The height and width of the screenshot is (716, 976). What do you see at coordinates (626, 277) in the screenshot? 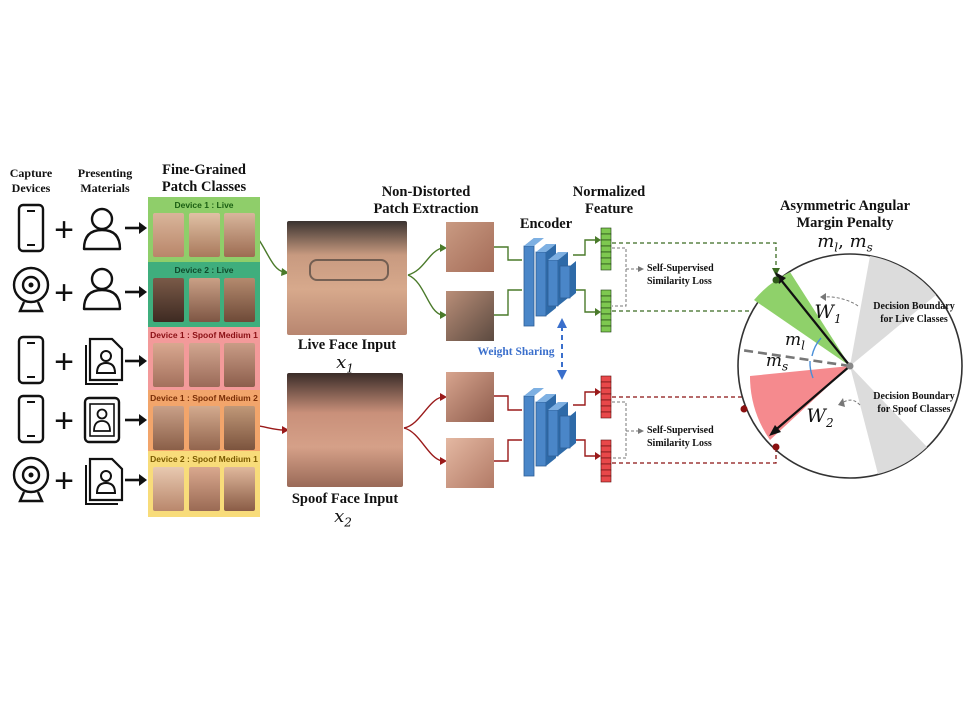
I see `similarity-bracket-live` at bounding box center [626, 277].